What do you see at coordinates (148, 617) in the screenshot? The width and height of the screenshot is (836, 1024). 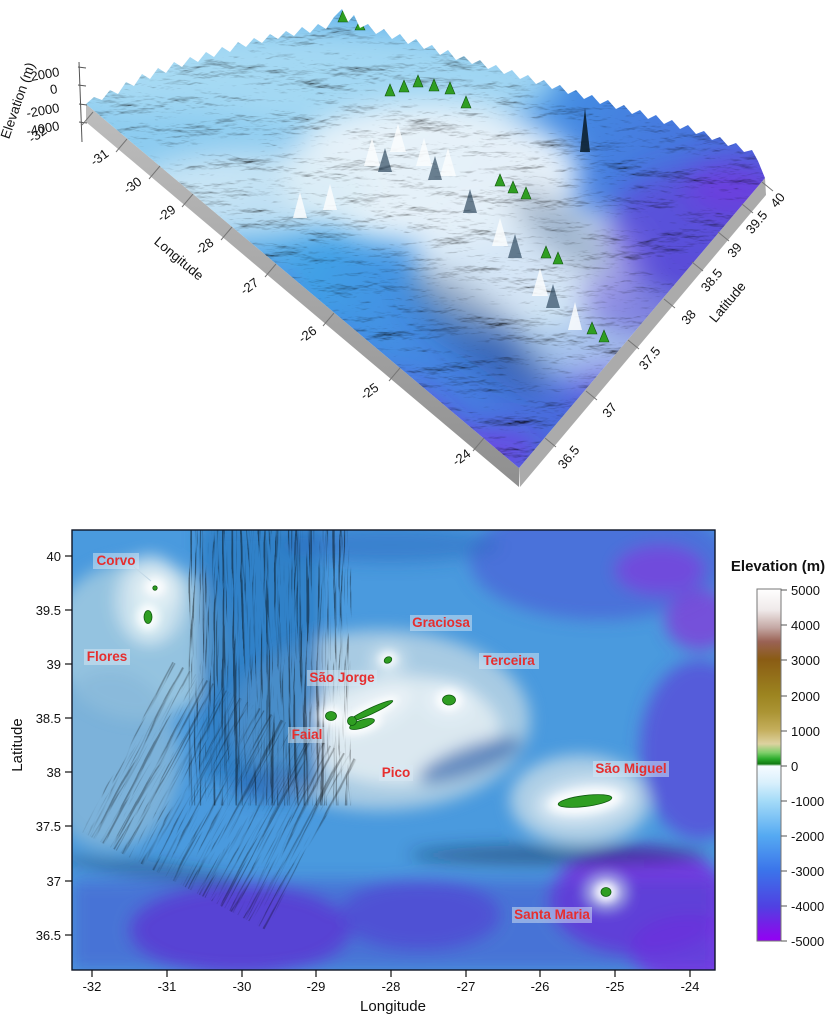 I see `island-flores` at bounding box center [148, 617].